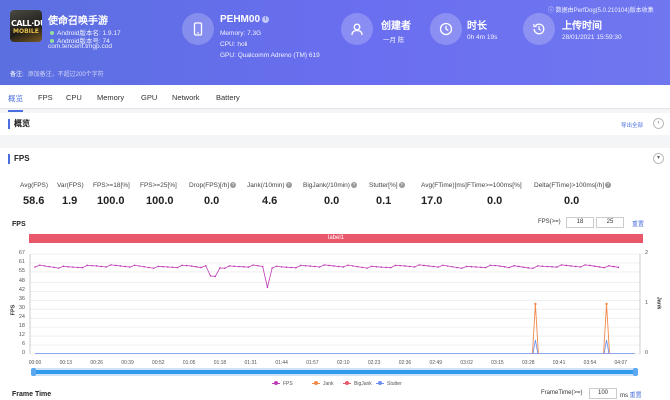 Image resolution: width=670 pixels, height=400 pixels. What do you see at coordinates (213, 185) in the screenshot?
I see `metric-label: Drop(FPS)[/h]?` at bounding box center [213, 185].